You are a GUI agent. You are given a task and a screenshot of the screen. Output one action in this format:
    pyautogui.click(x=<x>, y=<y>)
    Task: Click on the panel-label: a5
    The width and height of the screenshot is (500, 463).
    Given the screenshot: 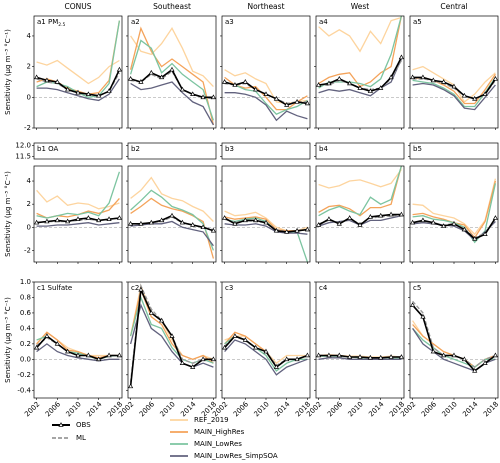 What is the action you would take?
    pyautogui.click(x=417, y=22)
    